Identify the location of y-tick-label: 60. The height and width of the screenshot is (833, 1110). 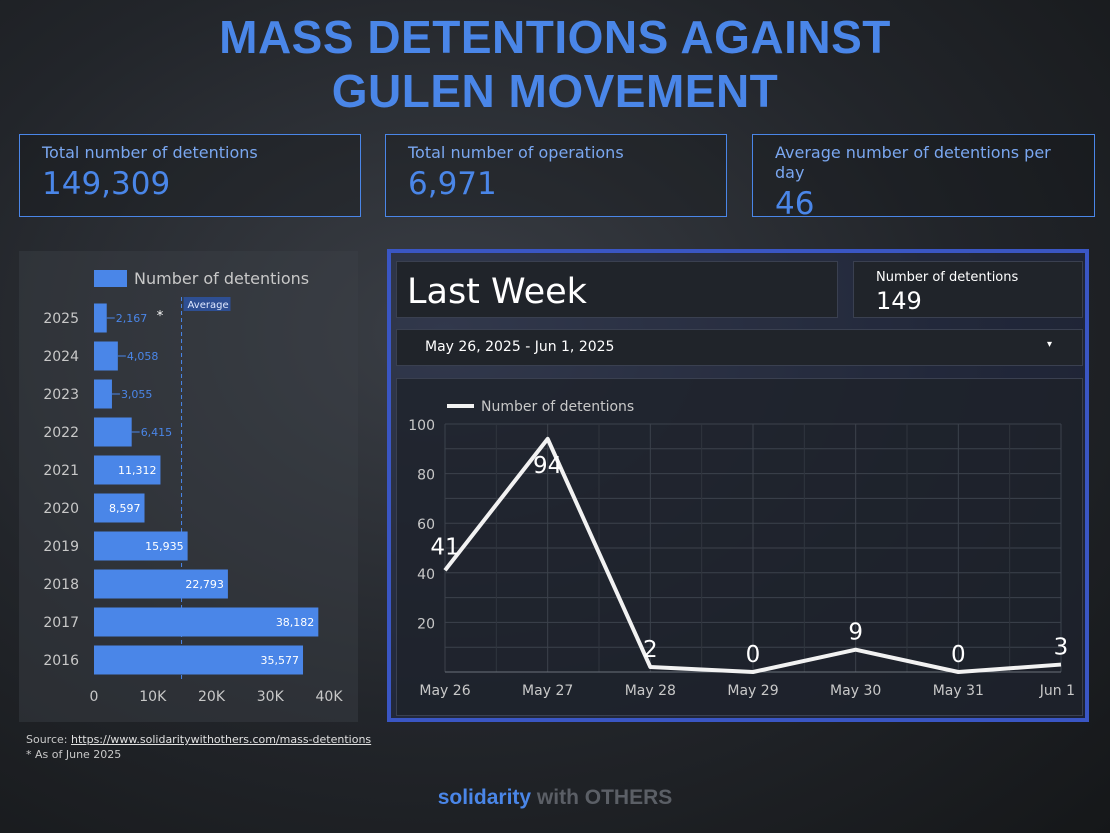
(426, 525).